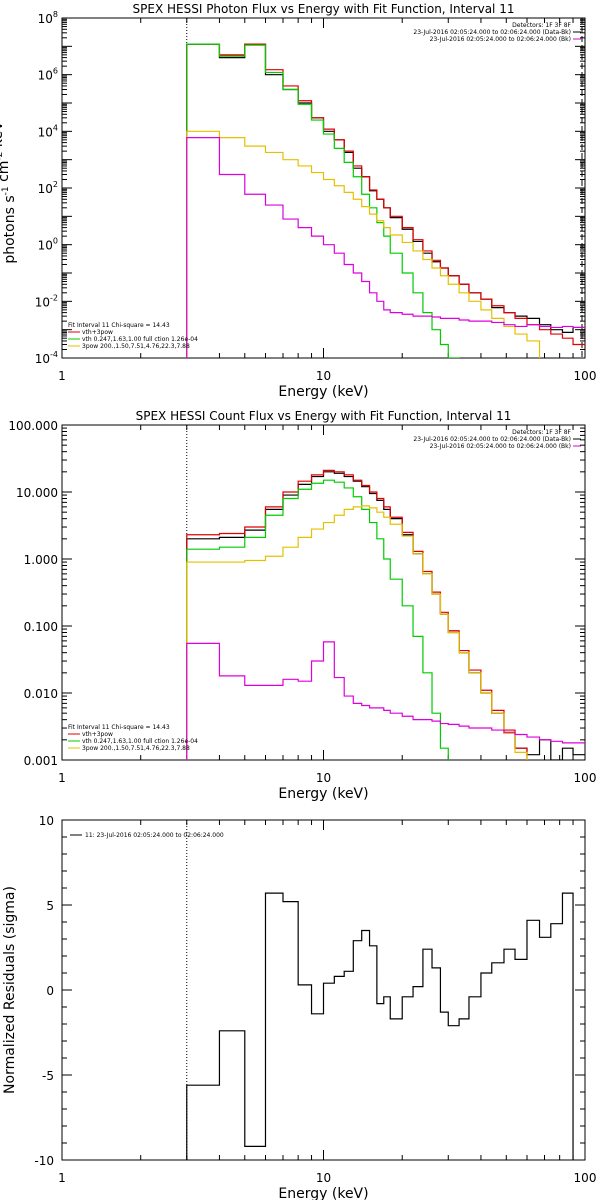 The height and width of the screenshot is (1204, 600). What do you see at coordinates (44, 1161) in the screenshot?
I see `y-tick-label: -10` at bounding box center [44, 1161].